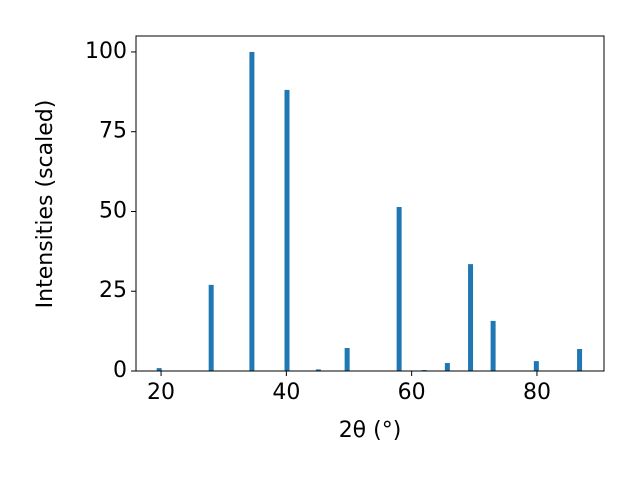  Describe the element at coordinates (45, 204) in the screenshot. I see `y-axis-label: Intensities (scaled)` at that location.